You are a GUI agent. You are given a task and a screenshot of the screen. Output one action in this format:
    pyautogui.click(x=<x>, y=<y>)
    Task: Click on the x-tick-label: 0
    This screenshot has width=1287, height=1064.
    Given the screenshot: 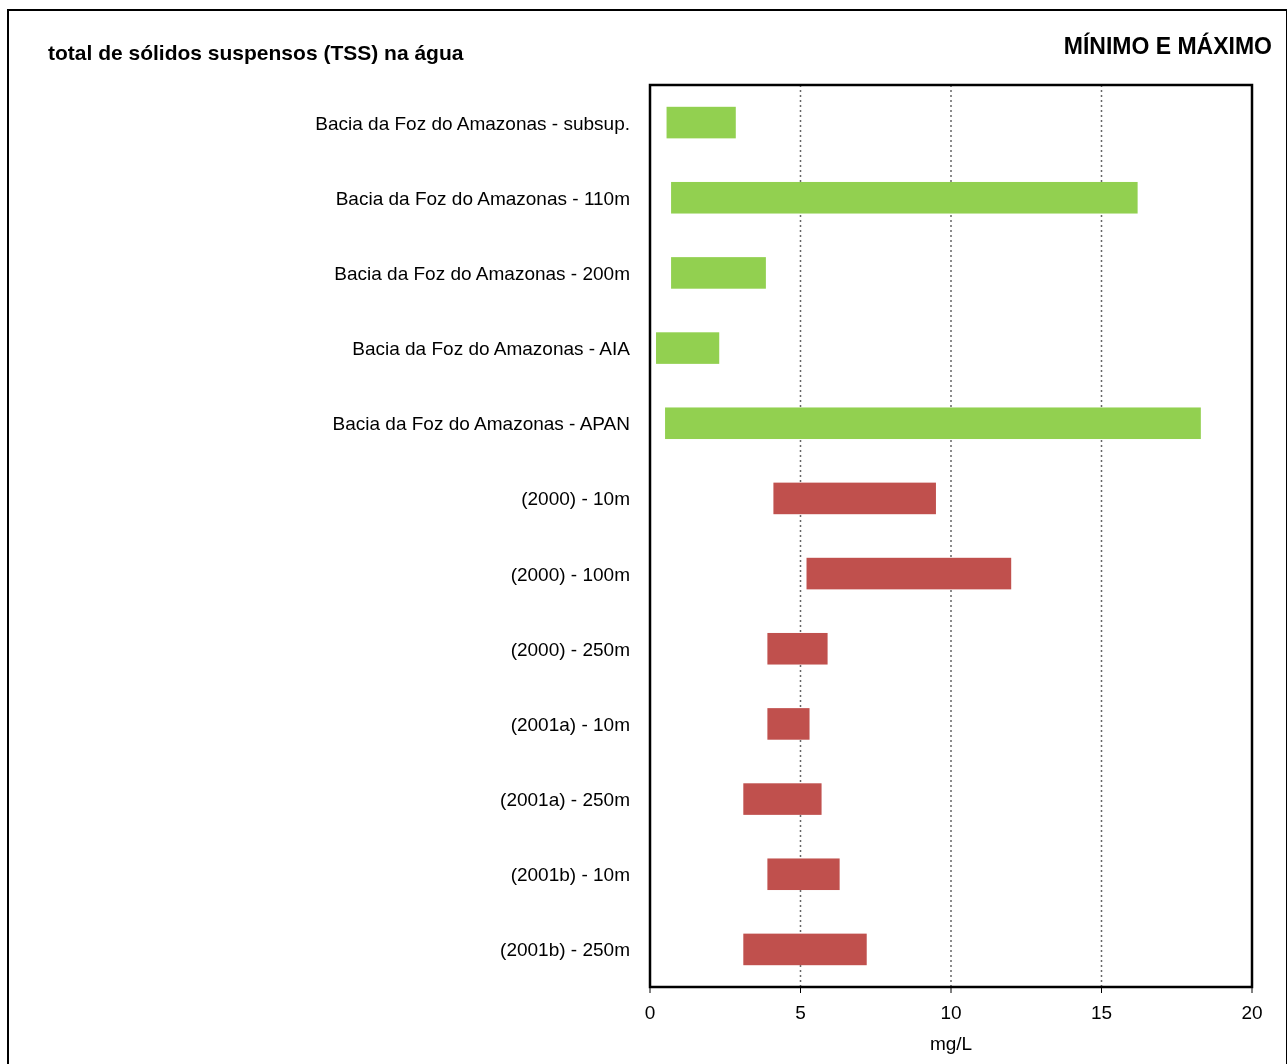 What is the action you would take?
    pyautogui.click(x=650, y=1012)
    